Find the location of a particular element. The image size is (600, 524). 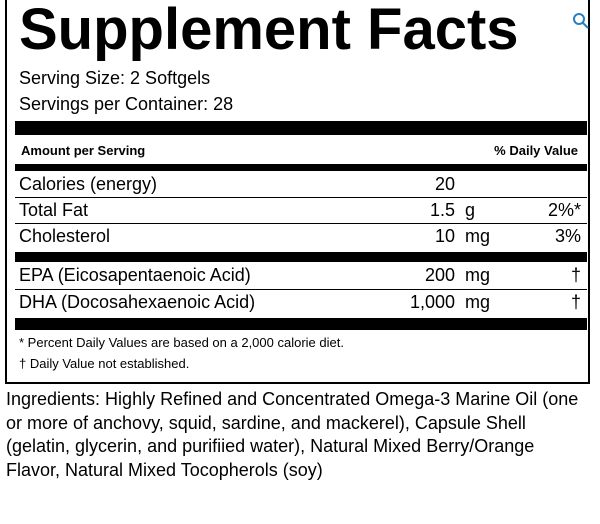

nutrient-name: Cholesterol is located at coordinates (65, 236).